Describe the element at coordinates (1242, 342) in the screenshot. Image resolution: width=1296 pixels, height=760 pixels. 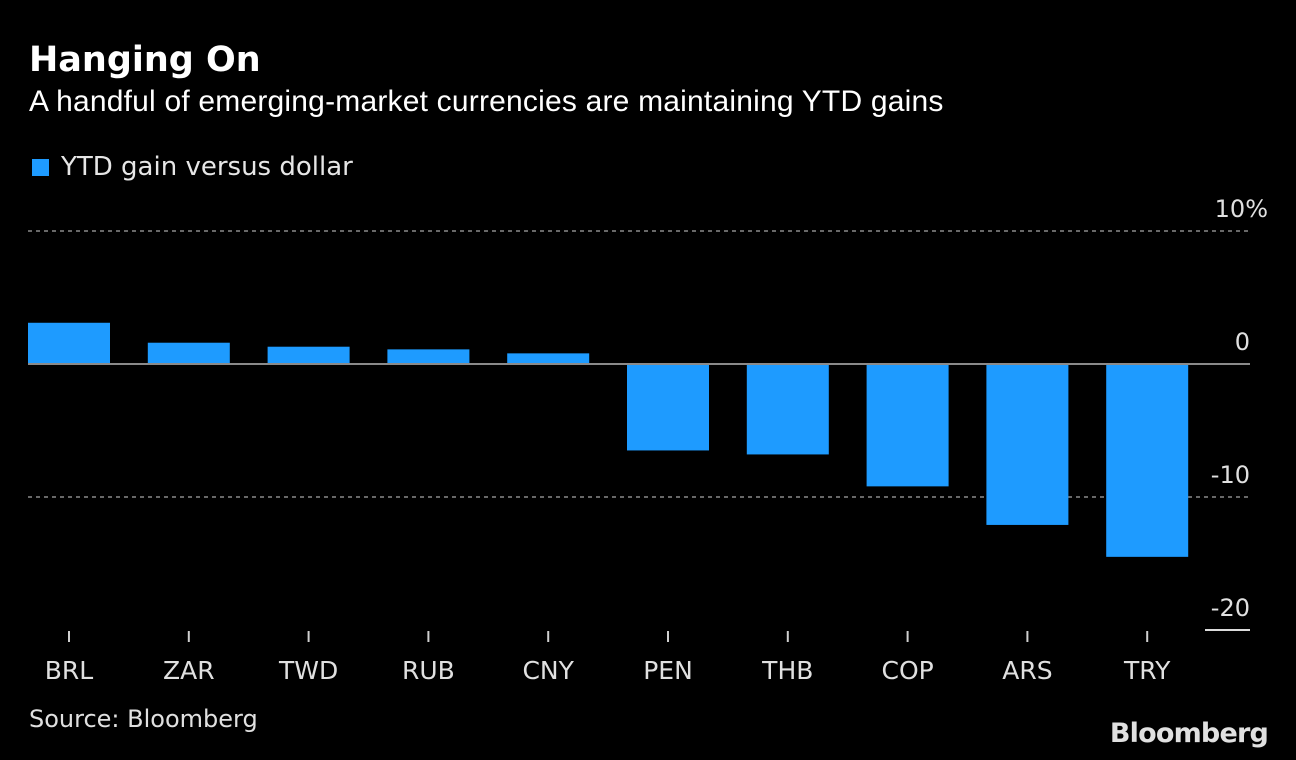
I see `y-tick-label: 0` at that location.